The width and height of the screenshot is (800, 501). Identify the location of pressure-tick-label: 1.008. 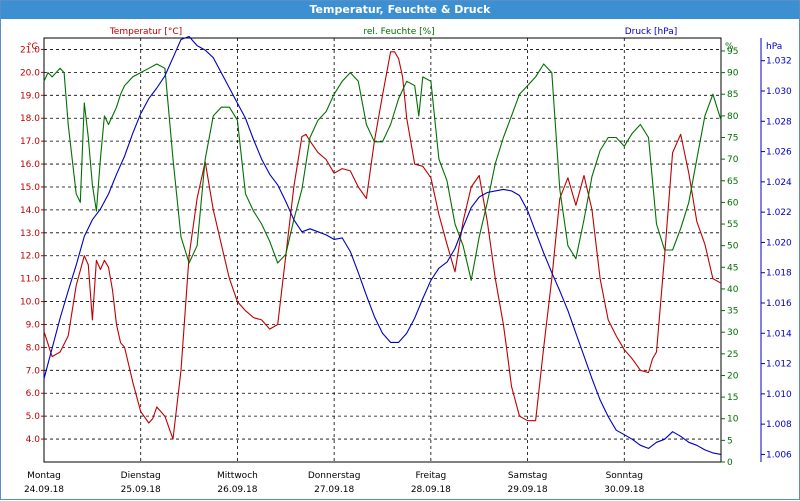
(779, 425).